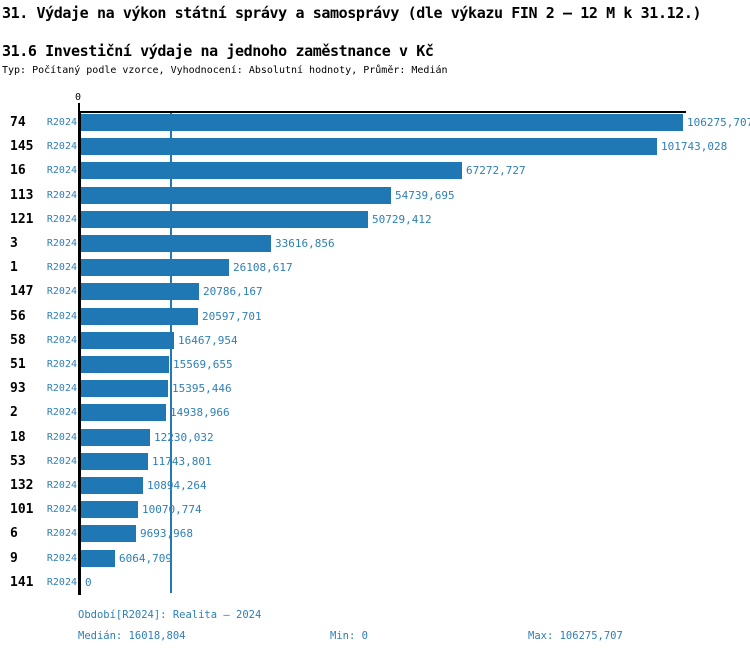  Describe the element at coordinates (375, 267) in the screenshot. I see `chart-row: 1 R2024 26108,617` at that location.